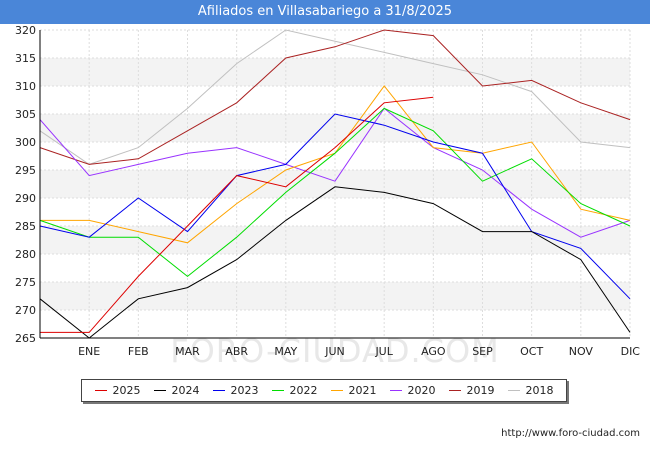  I want to click on legend-item-2019: 2019, so click(471, 390).